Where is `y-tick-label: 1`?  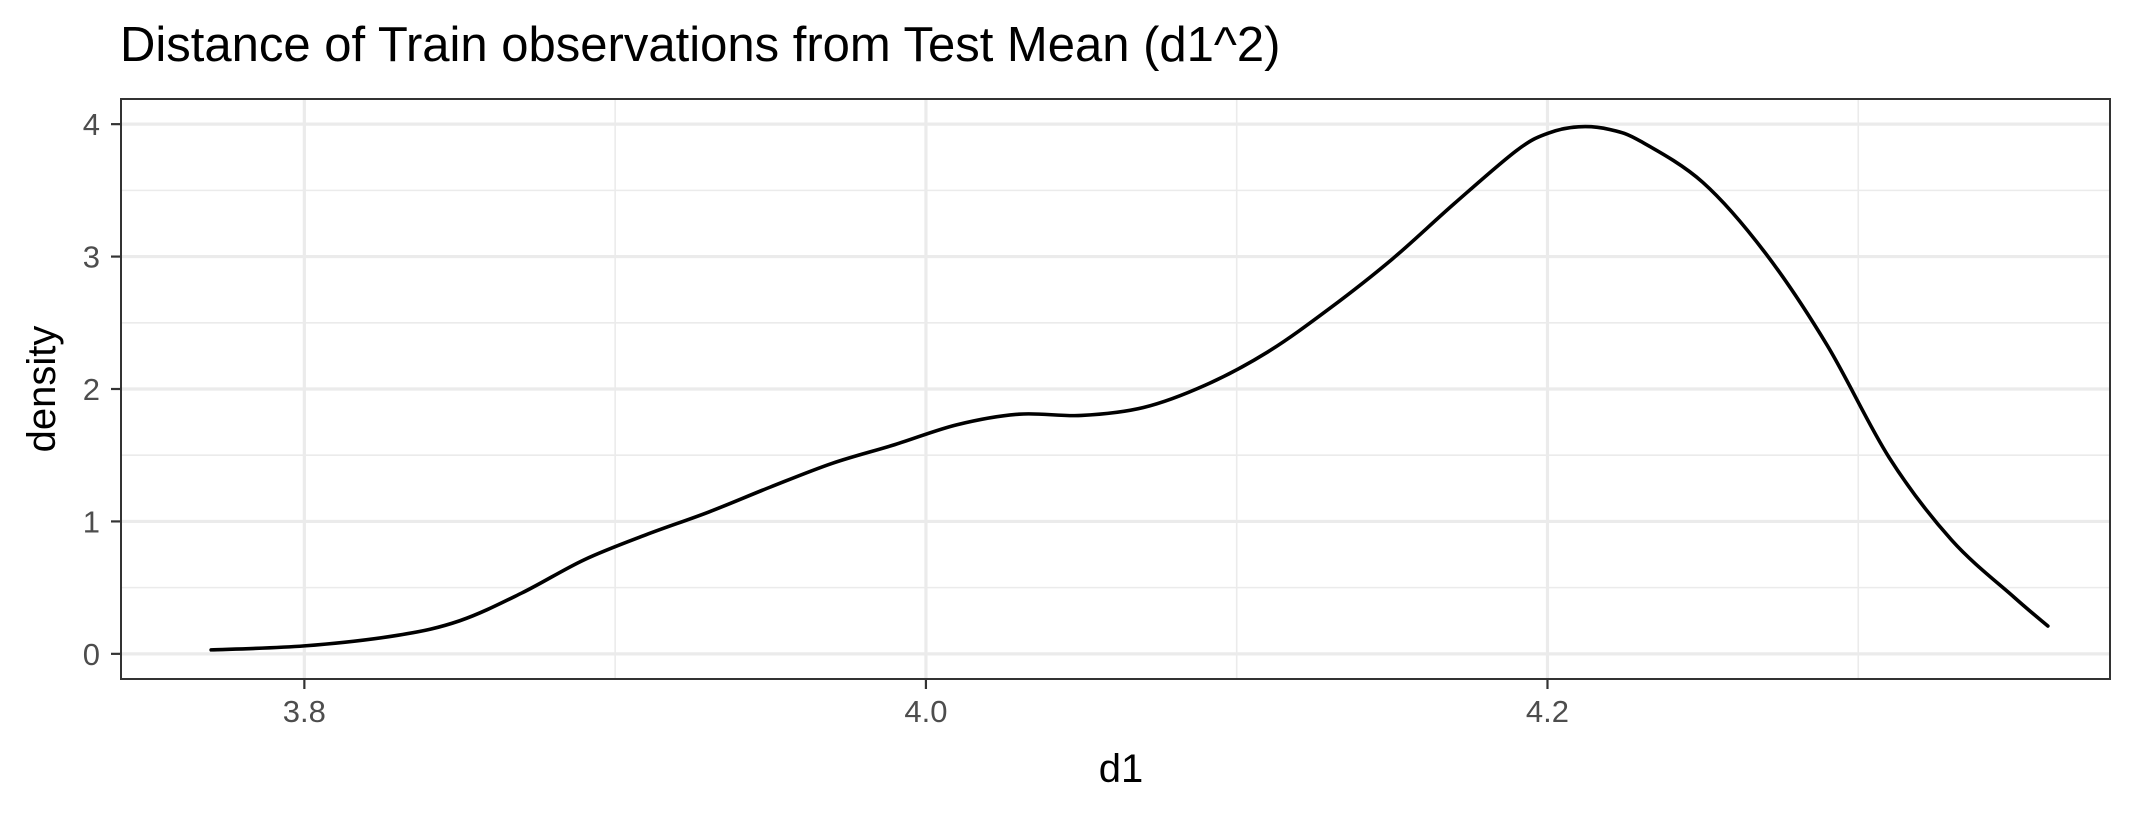
y-tick-label: 1 is located at coordinates (91, 521).